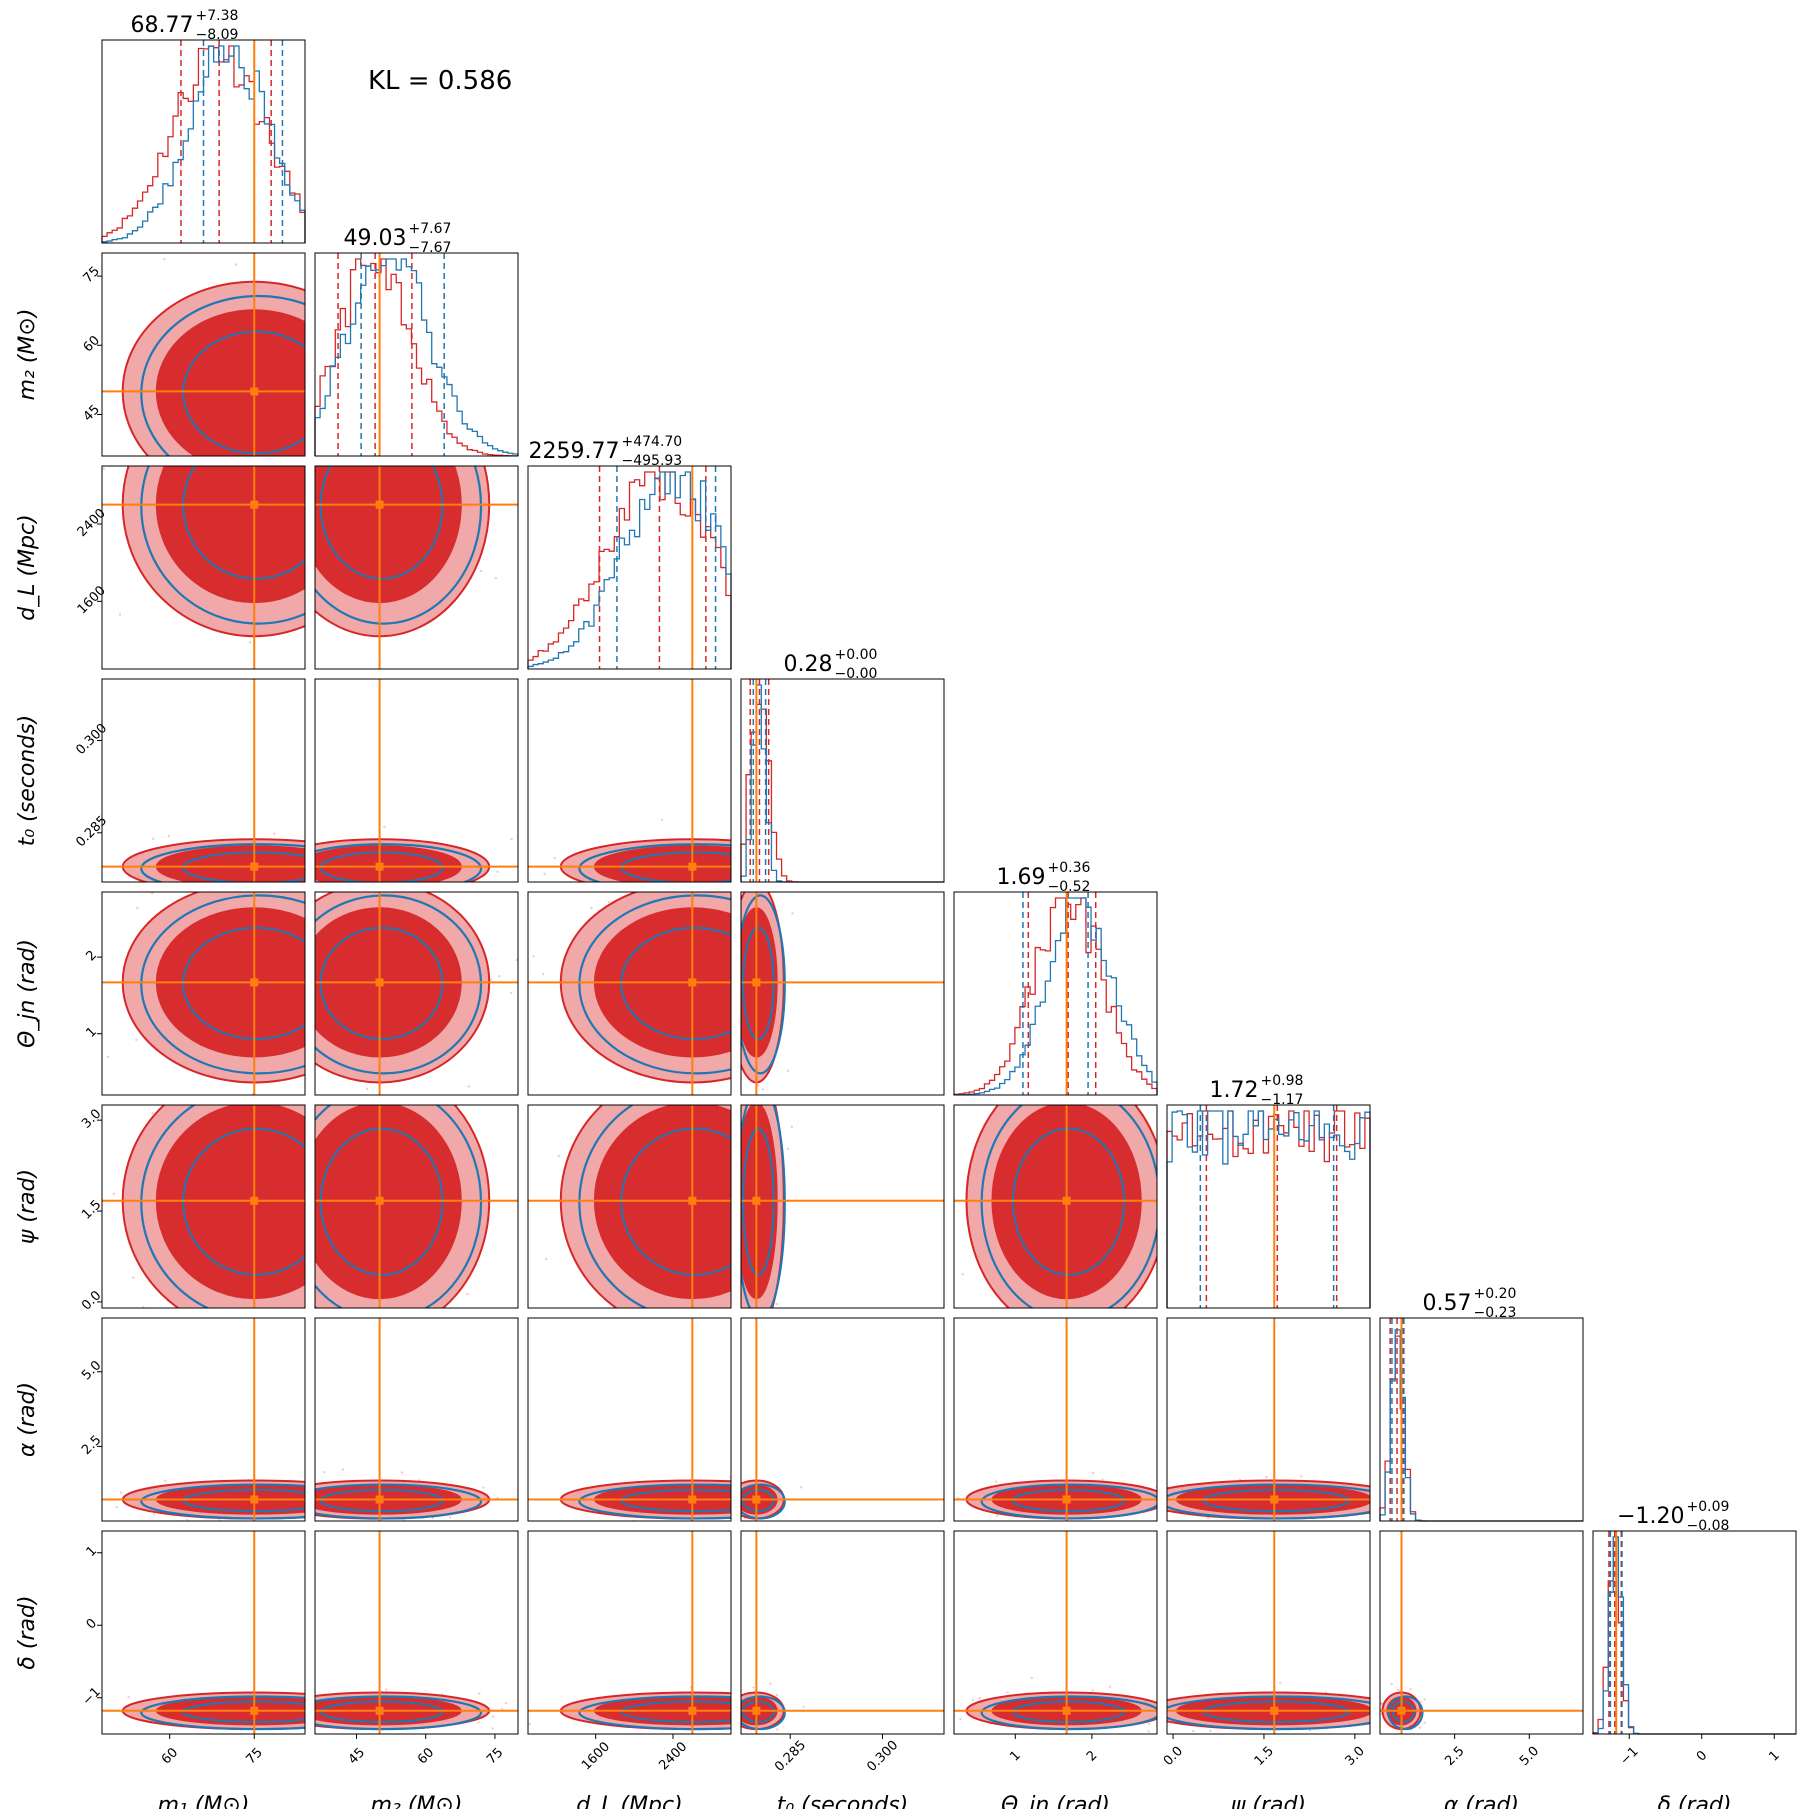  Describe the element at coordinates (1268, 1209) in the screenshot. I see `histogram-b-psi` at that location.